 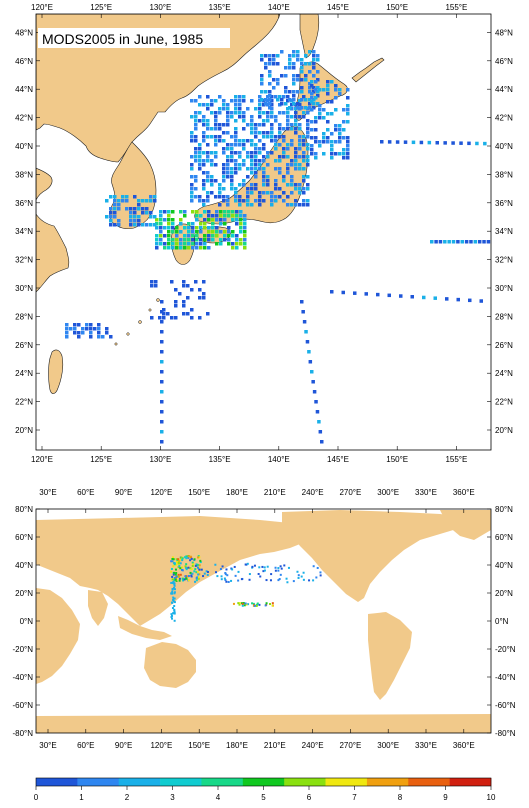 I want to click on bot-lat-left-label-5: 20°N, so click(x=24, y=593).